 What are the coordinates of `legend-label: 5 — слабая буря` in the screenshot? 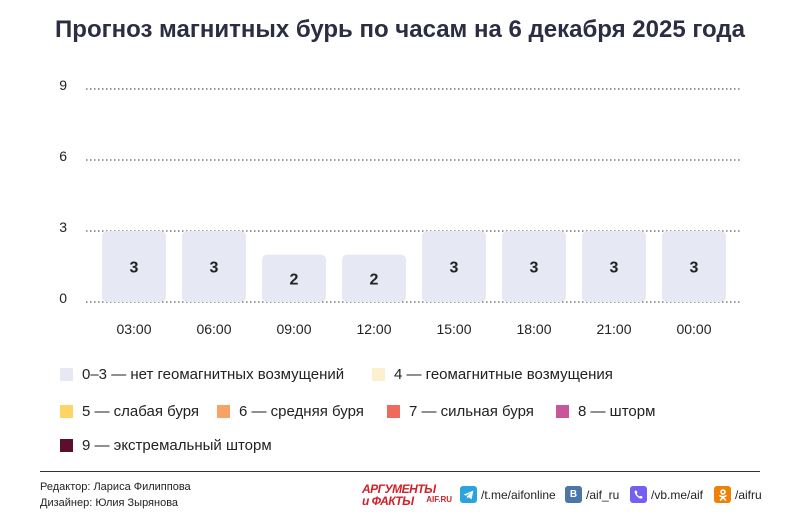 It's located at (141, 411).